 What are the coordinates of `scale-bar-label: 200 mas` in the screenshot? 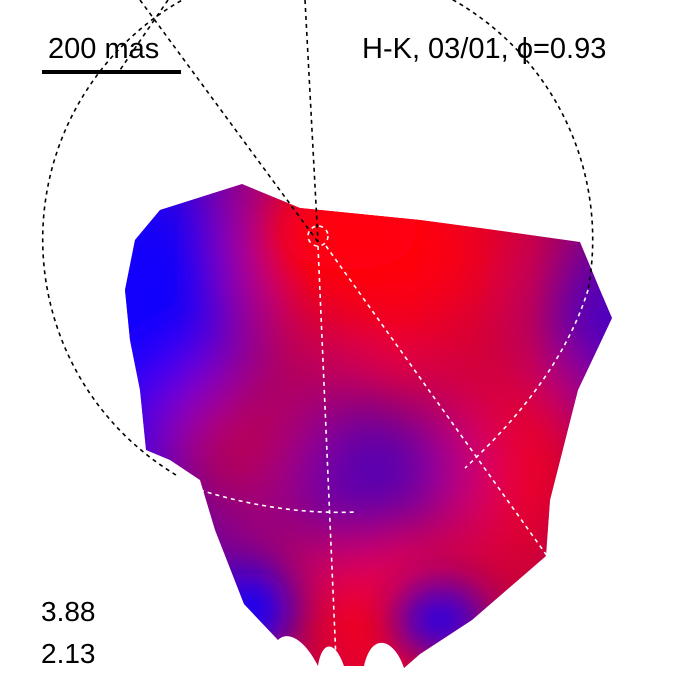 It's located at (104, 49).